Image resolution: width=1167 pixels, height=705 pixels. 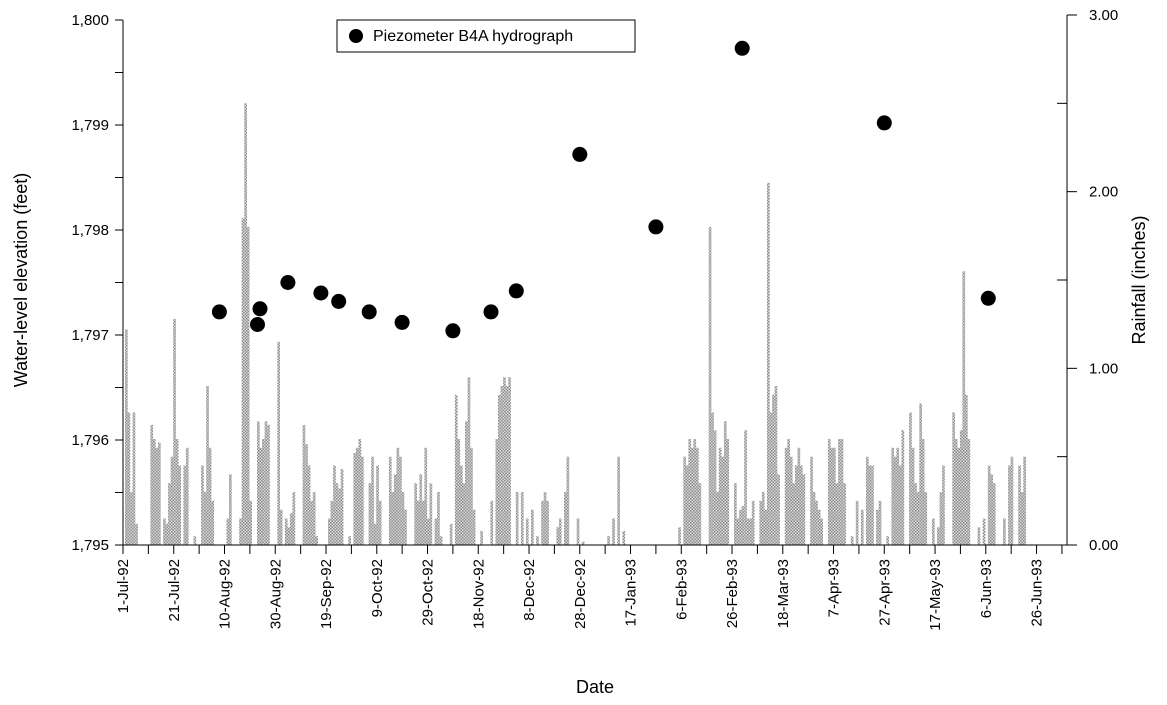 What do you see at coordinates (473, 36) in the screenshot?
I see `legend-label: Piezometer B4A hydrograph` at bounding box center [473, 36].